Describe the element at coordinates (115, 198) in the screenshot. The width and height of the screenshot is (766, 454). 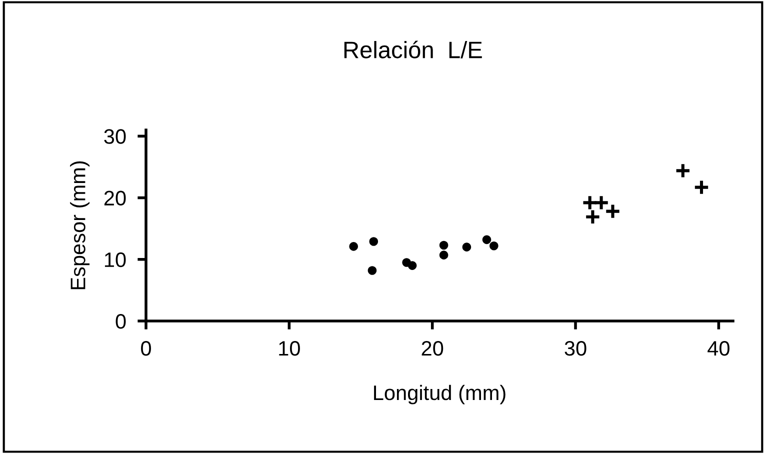
I see `y-tick-label: 20` at that location.